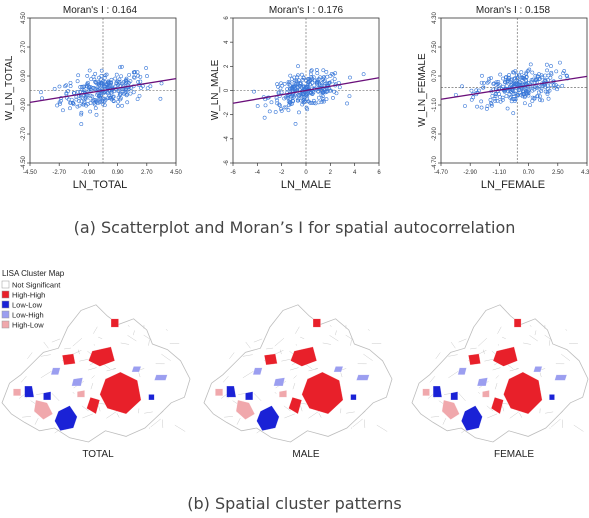 Image resolution: width=589 pixels, height=518 pixels. Describe the element at coordinates (435, 105) in the screenshot. I see `y-tick-label: -1.10` at that location.